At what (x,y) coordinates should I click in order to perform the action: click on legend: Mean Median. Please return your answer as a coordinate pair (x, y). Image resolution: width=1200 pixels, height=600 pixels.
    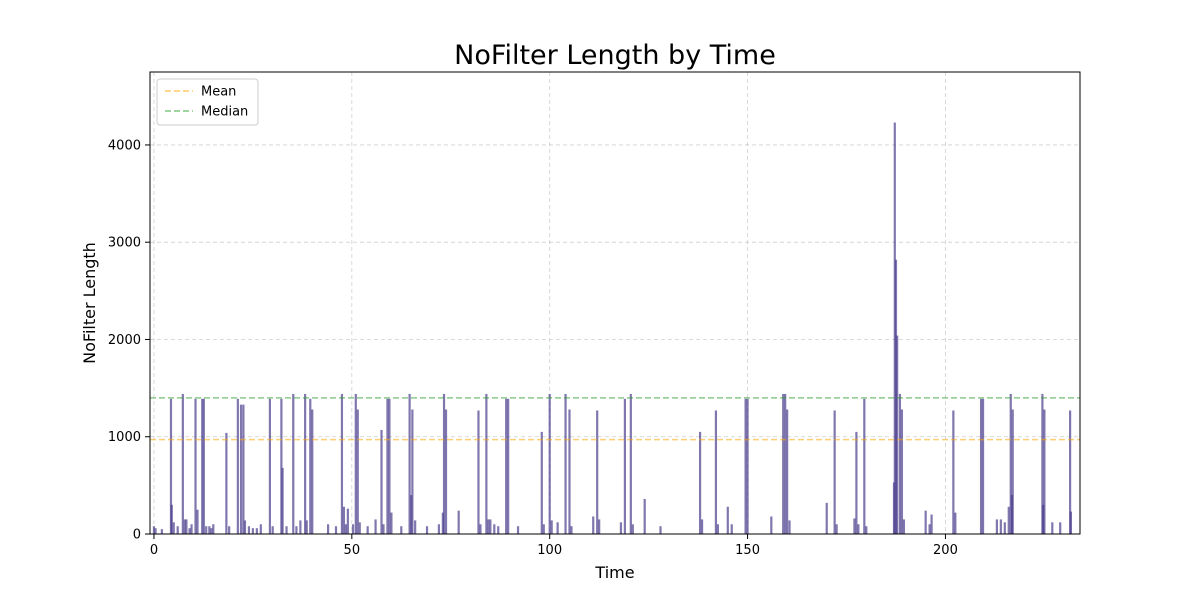
    Looking at the image, I should click on (207, 102).